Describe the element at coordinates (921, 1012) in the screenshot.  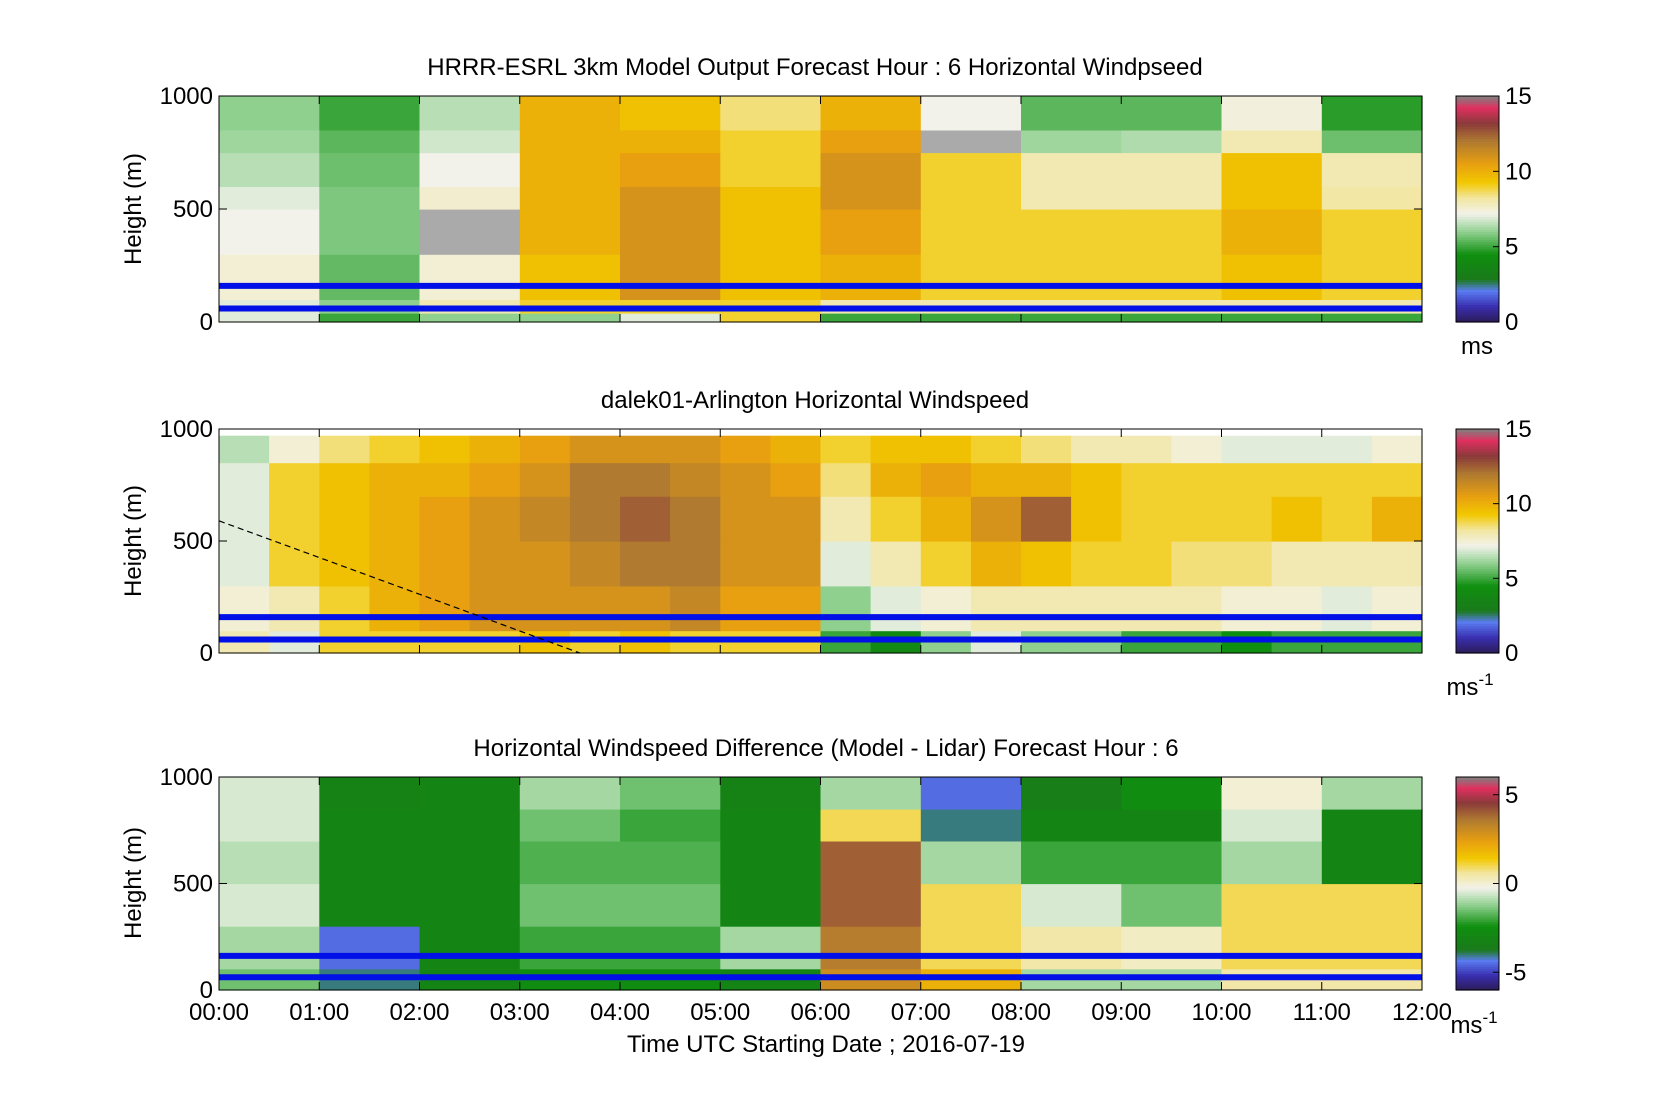
I see `x-tick-label: 07:00` at that location.